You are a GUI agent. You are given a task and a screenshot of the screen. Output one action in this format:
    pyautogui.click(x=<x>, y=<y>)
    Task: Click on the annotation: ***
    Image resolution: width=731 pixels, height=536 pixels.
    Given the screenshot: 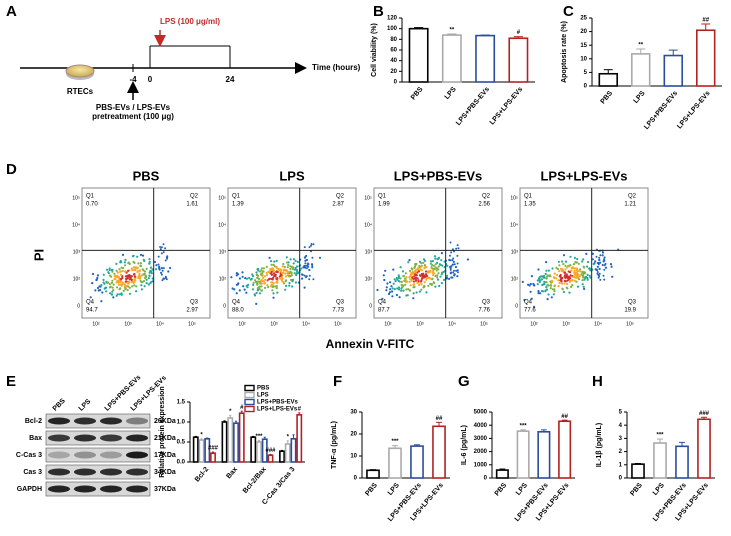 What is the action you would take?
    pyautogui.click(x=660, y=436)
    